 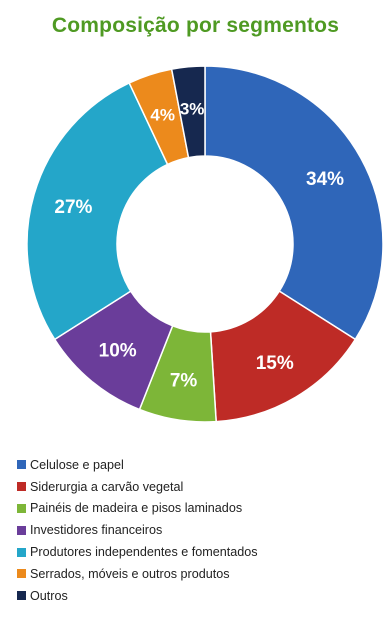 What do you see at coordinates (137, 596) in the screenshot?
I see `legend-item: Outros` at bounding box center [137, 596].